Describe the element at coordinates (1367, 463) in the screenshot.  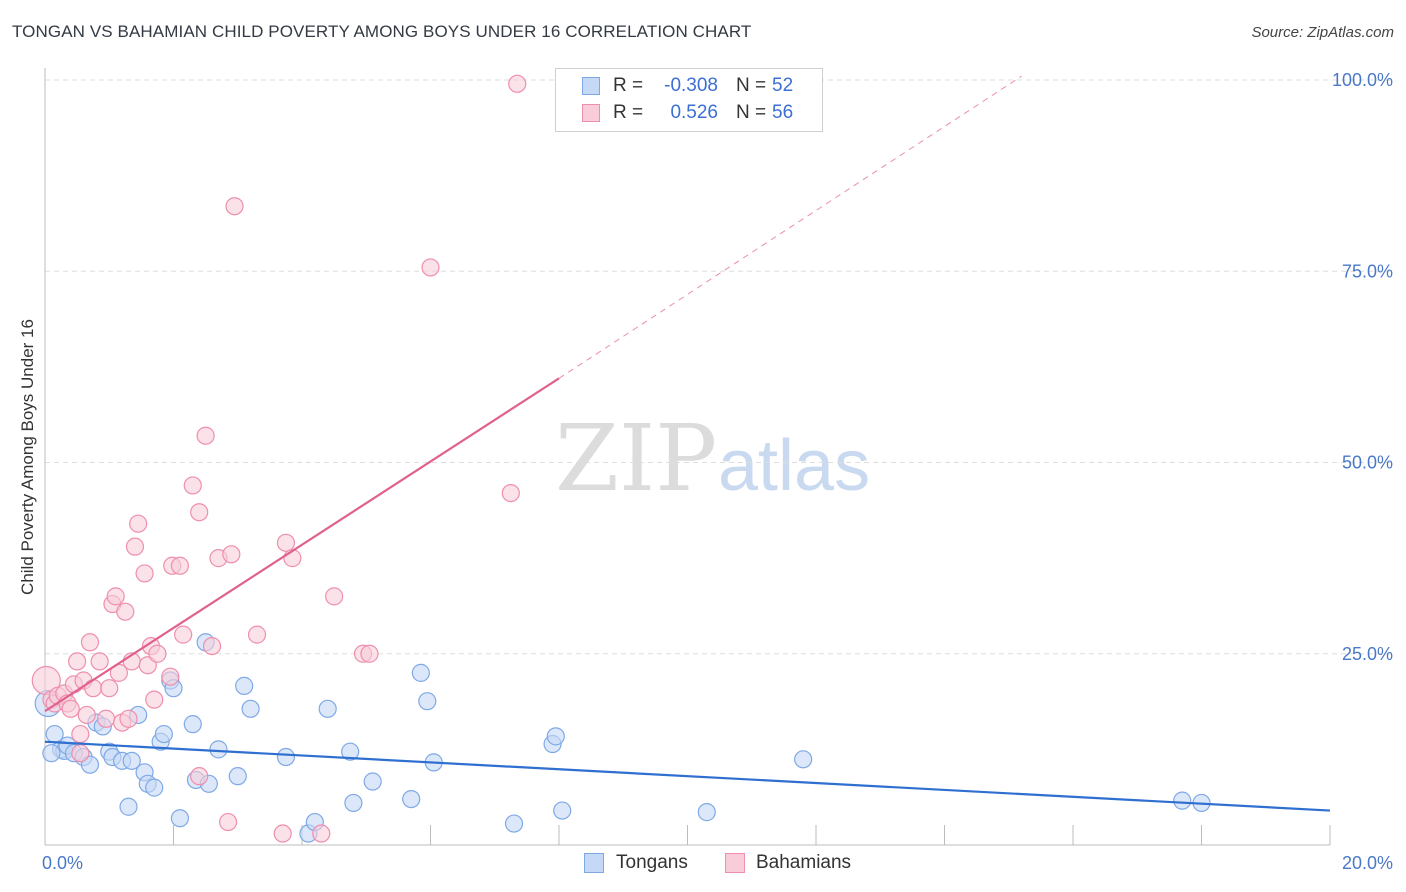
I see `y-tick-label: 50.0%` at that location.